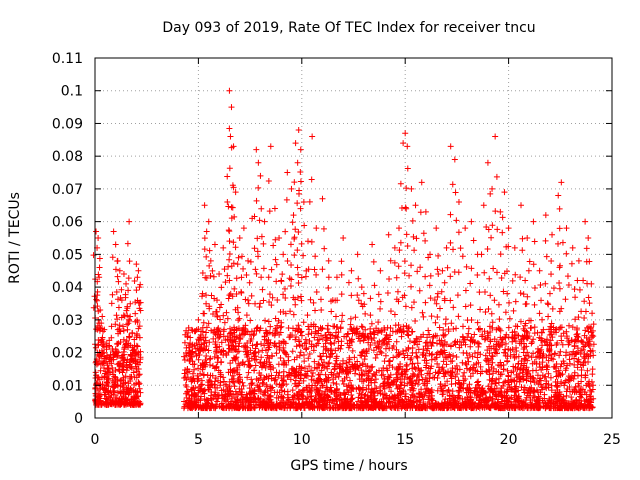 This screenshot has width=640, height=480. Describe the element at coordinates (348, 466) in the screenshot. I see `x-axis-title: GPS time / hours` at that location.